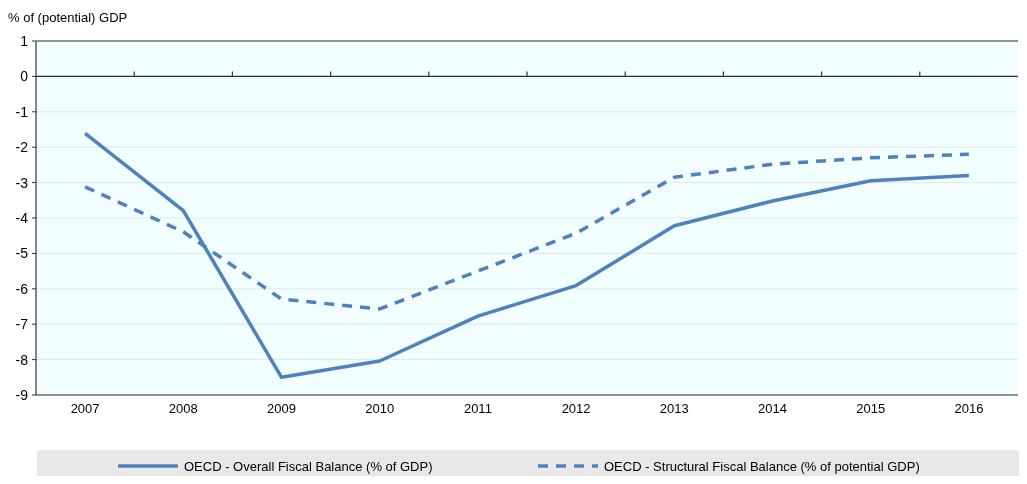  What do you see at coordinates (22, 111) in the screenshot?
I see `y-tick-label: -1` at bounding box center [22, 111].